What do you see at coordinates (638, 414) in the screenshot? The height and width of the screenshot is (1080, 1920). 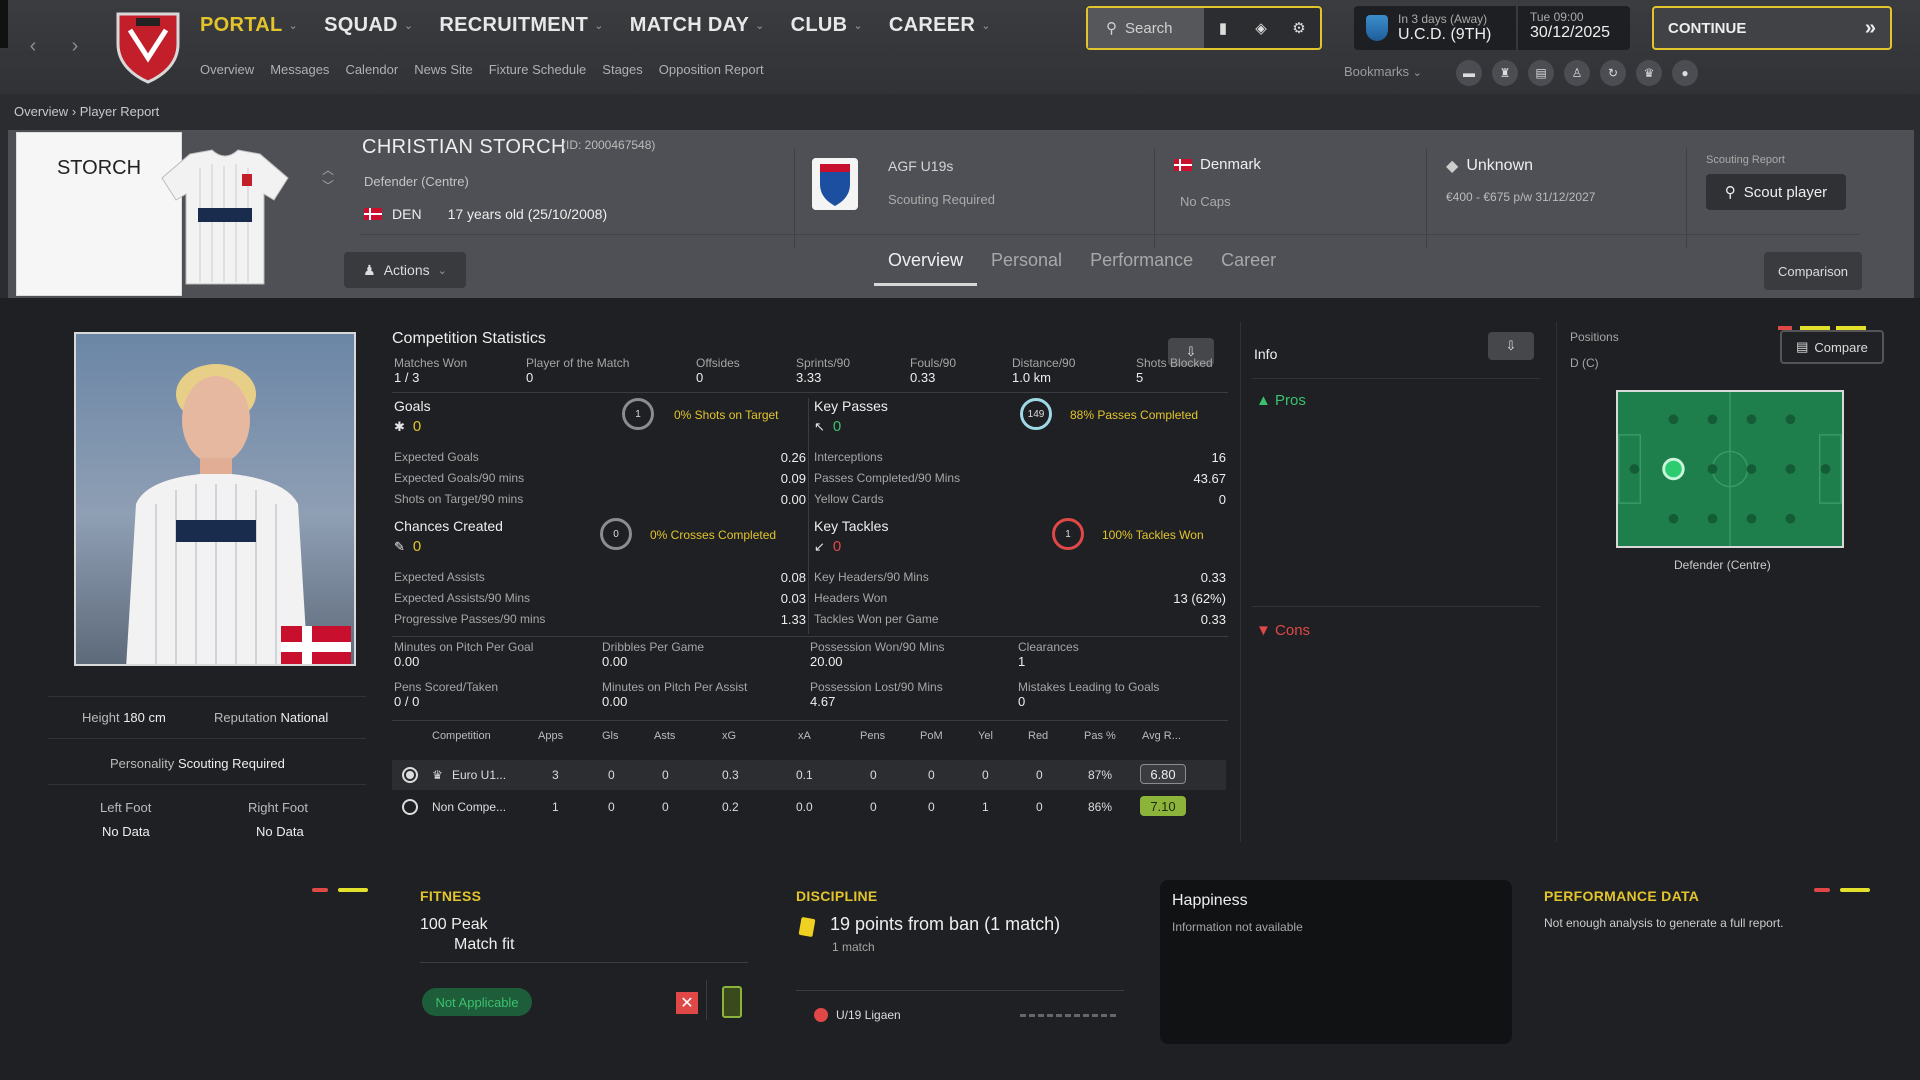 I see `shots-ring: 1` at bounding box center [638, 414].